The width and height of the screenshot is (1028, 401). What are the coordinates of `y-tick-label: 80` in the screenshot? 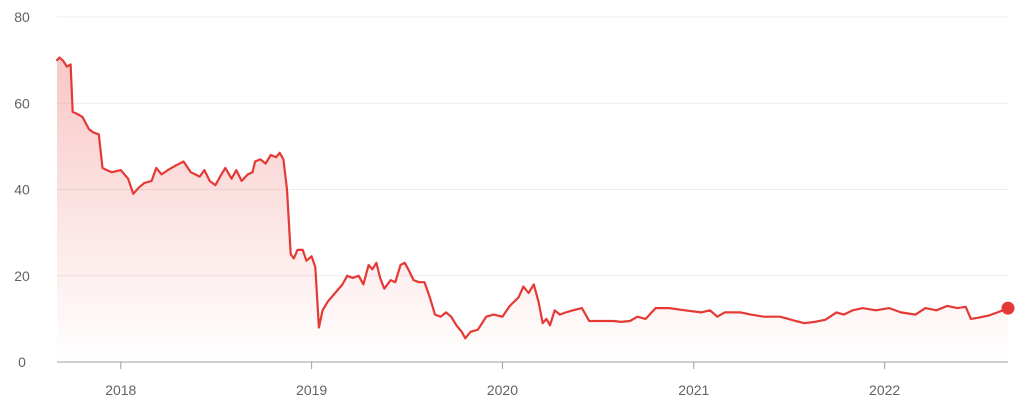 It's located at (22, 17).